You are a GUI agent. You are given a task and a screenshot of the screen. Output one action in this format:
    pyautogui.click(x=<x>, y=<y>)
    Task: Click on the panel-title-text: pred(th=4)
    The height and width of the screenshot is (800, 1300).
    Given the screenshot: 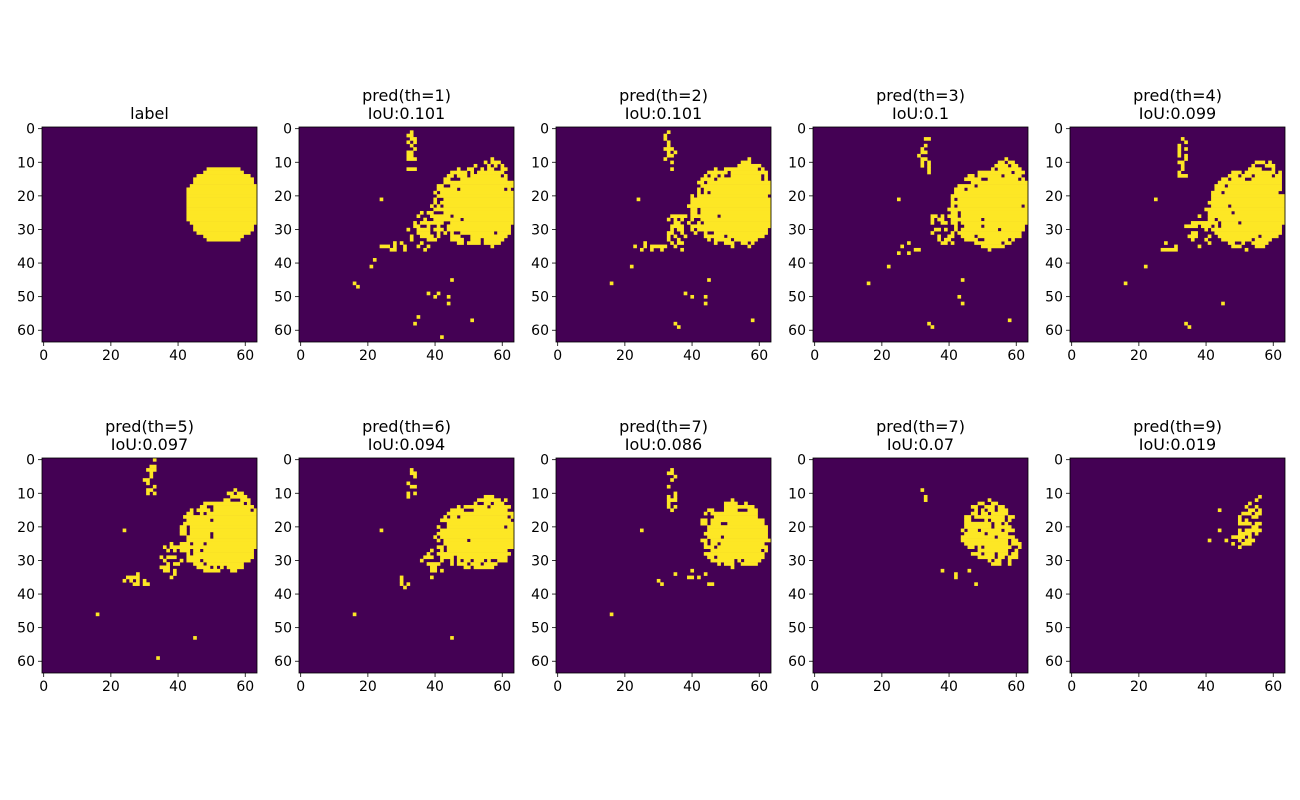 What is the action you would take?
    pyautogui.click(x=1177, y=95)
    